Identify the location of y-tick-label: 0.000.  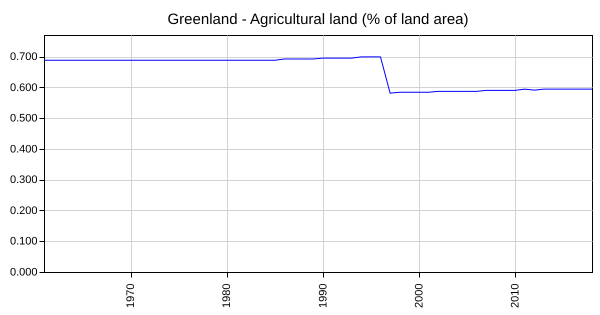
(24, 272).